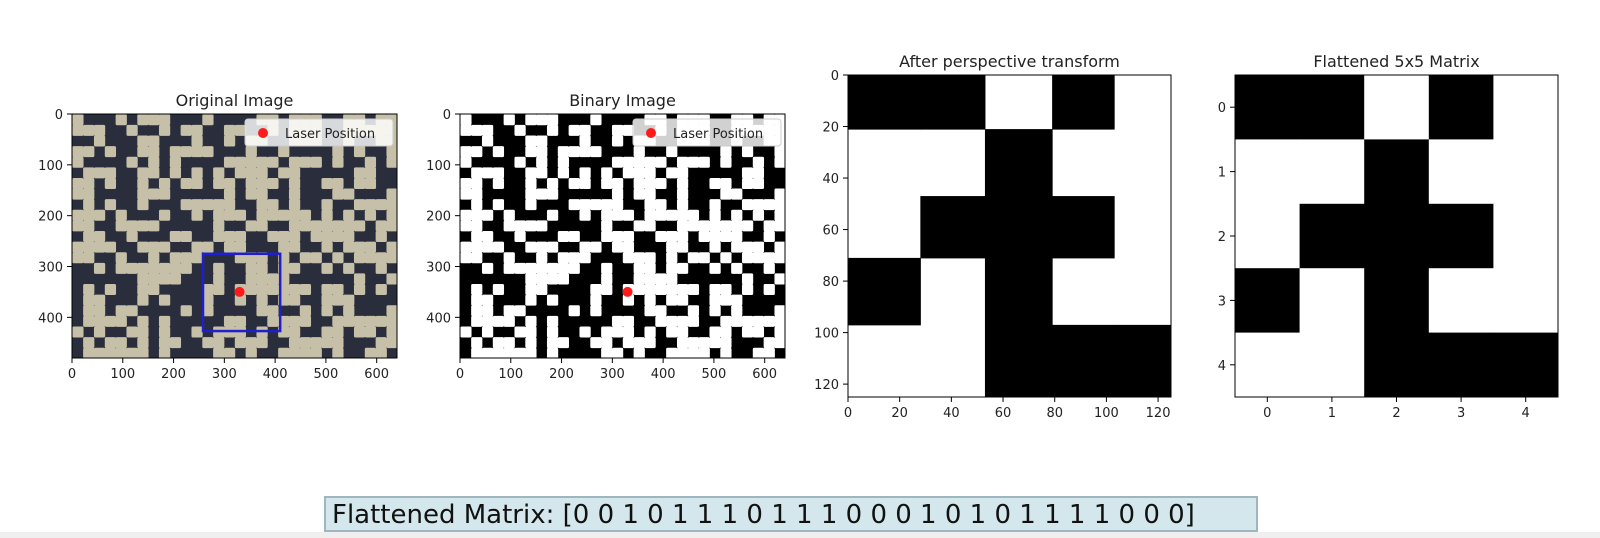  What do you see at coordinates (1267, 413) in the screenshot?
I see `x-tick-label: 0` at bounding box center [1267, 413].